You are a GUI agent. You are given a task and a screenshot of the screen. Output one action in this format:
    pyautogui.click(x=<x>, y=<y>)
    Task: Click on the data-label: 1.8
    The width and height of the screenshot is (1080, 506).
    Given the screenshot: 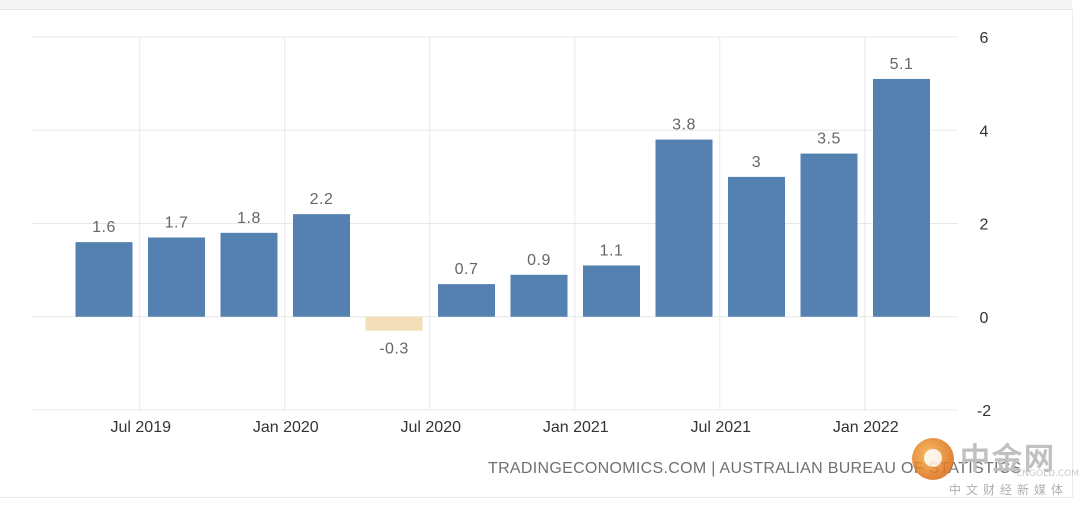 What is the action you would take?
    pyautogui.click(x=249, y=218)
    